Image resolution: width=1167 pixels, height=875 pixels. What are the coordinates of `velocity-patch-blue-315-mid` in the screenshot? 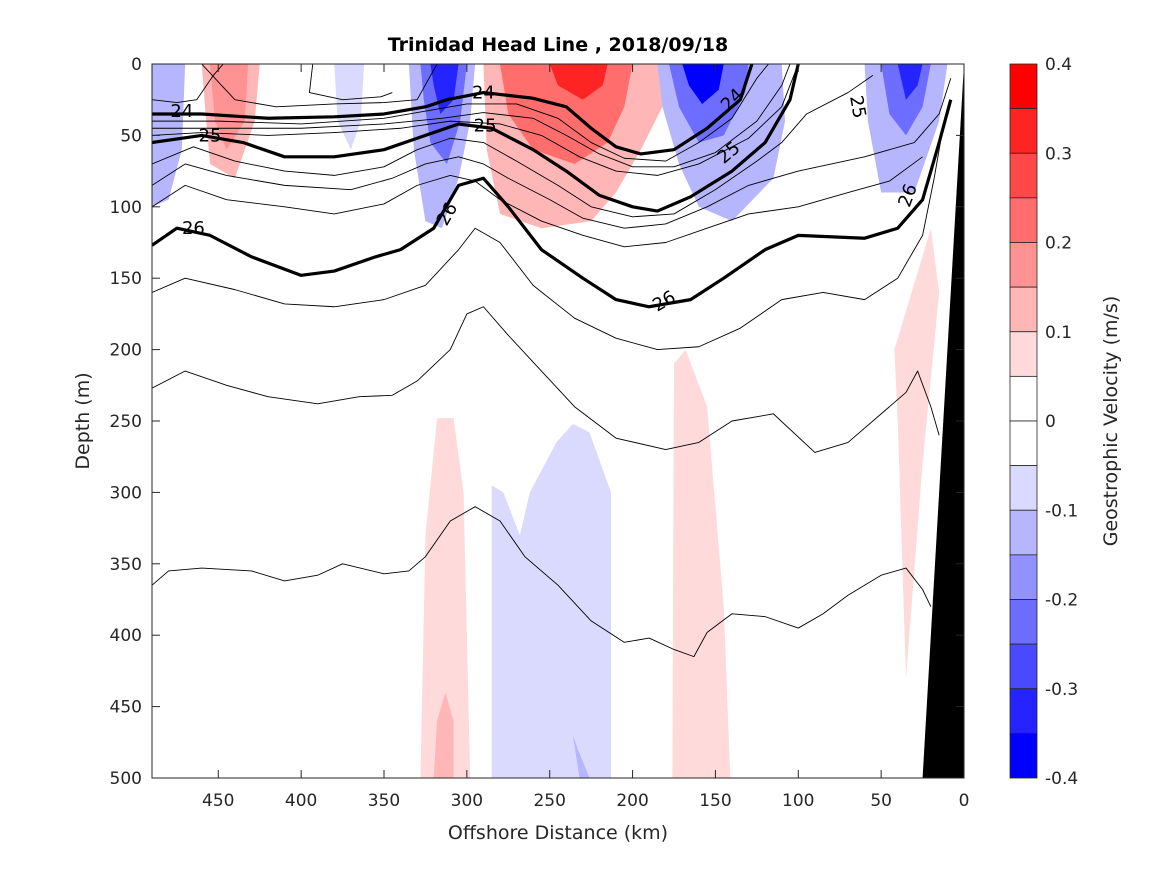 It's located at (443, 114).